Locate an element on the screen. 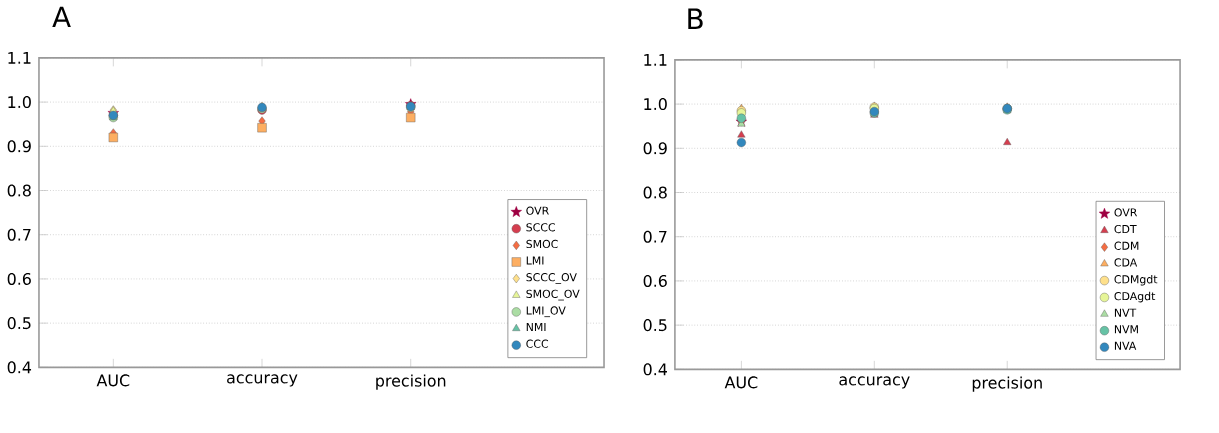  legend-label: NVT is located at coordinates (1125, 312).